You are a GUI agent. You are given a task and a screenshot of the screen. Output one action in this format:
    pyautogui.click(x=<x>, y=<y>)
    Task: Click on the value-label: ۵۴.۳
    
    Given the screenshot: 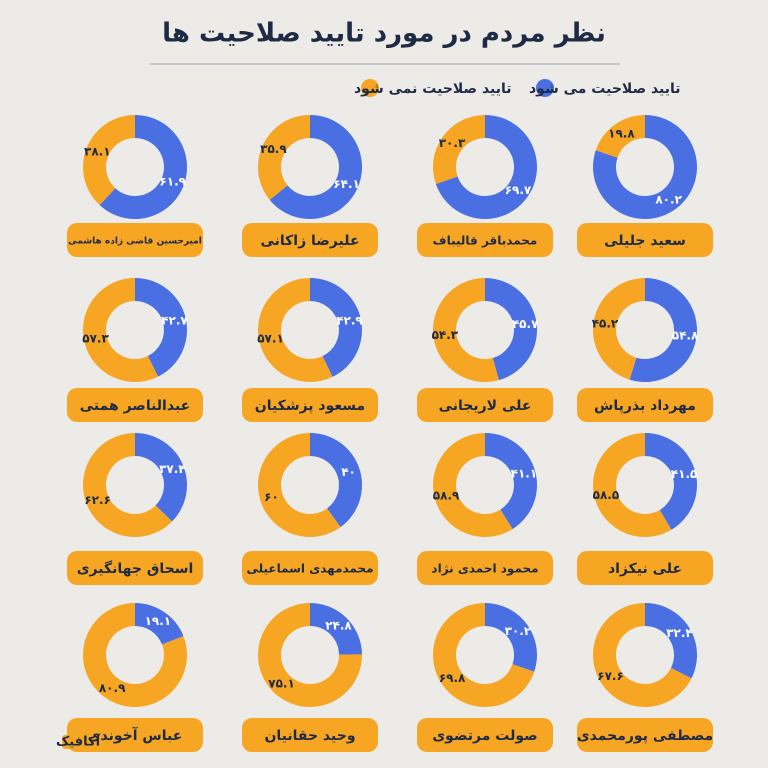 What is the action you would take?
    pyautogui.click(x=445, y=335)
    